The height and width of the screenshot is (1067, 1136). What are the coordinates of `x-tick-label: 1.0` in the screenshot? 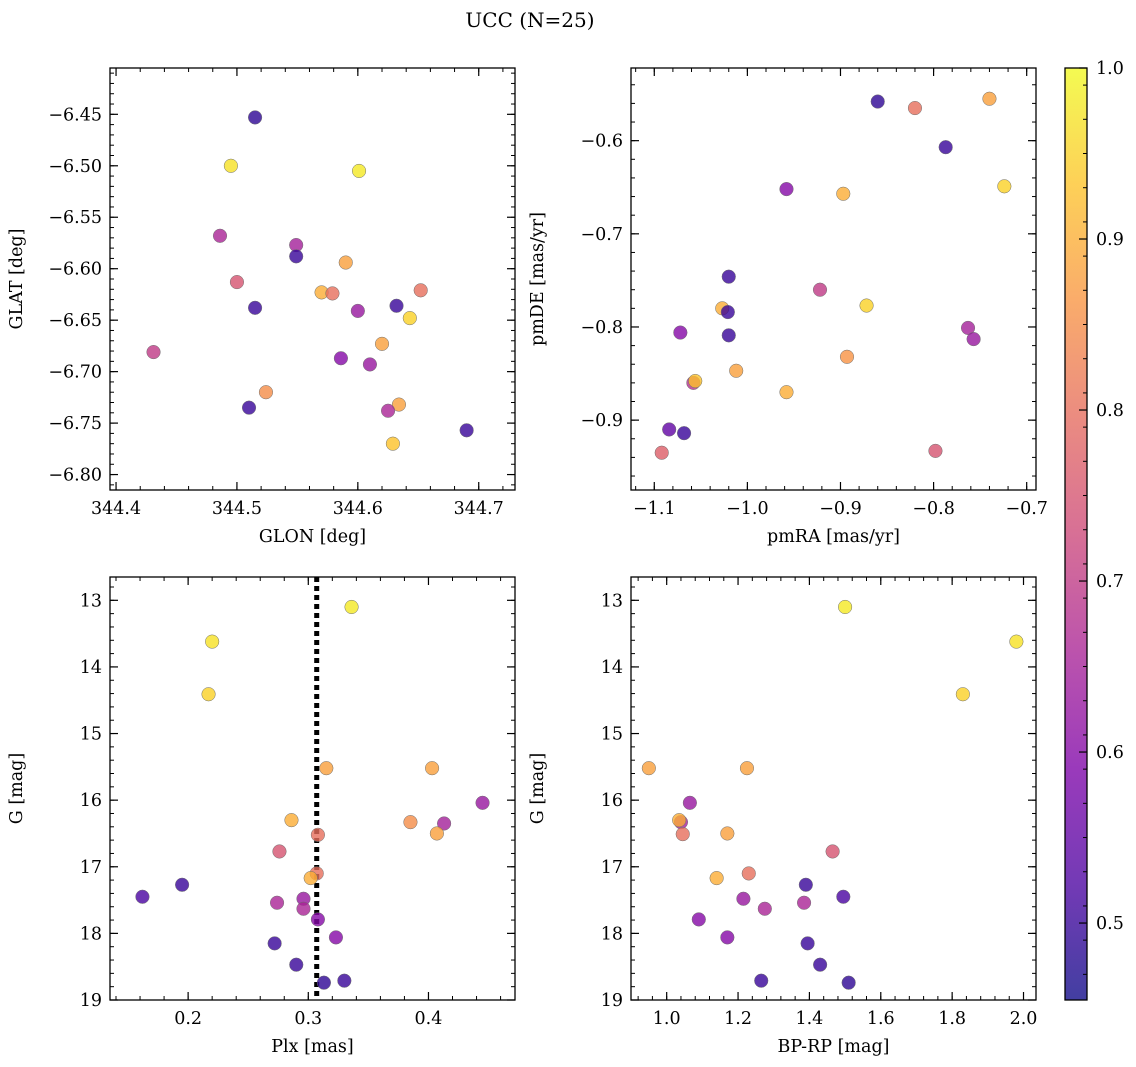 It's located at (667, 1019).